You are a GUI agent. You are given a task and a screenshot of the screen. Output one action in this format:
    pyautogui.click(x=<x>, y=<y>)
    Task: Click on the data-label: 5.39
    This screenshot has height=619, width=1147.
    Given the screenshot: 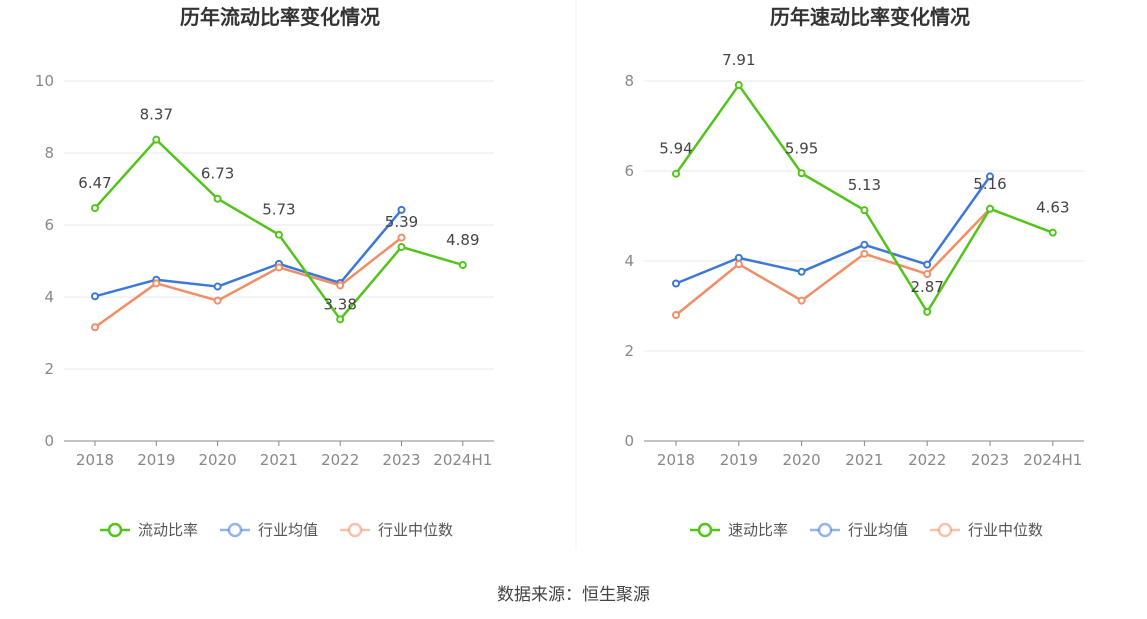 What is the action you would take?
    pyautogui.click(x=401, y=222)
    